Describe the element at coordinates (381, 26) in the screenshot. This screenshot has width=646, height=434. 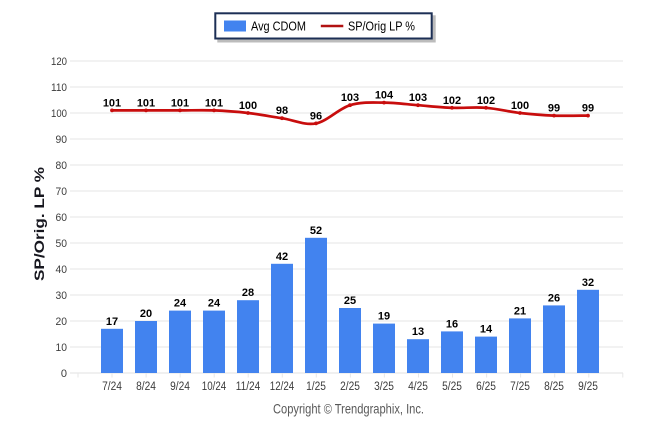
I see `svg-text: SP/Orig LP %` at that location.